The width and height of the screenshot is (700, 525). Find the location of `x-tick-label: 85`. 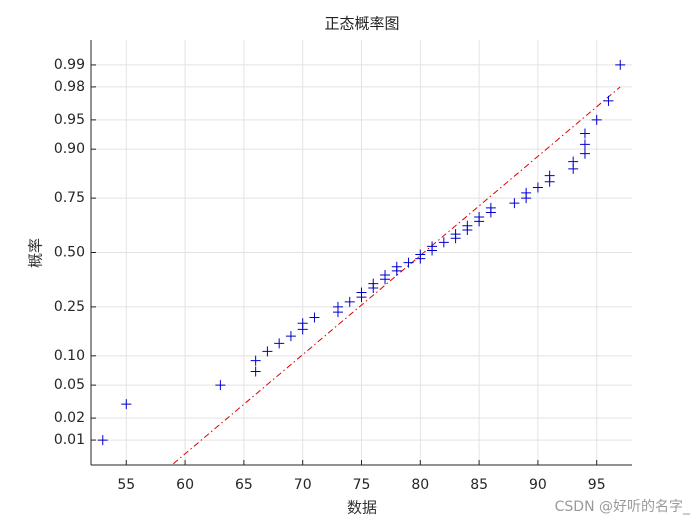

x-tick-label: 85 is located at coordinates (479, 485).